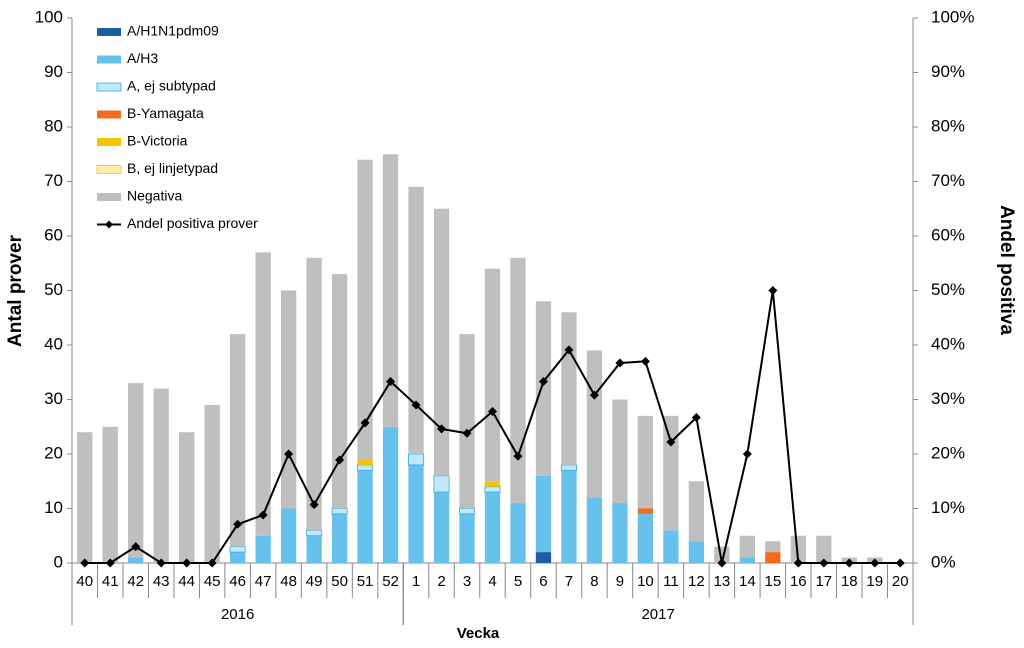  I want to click on x-tick-label: 1, so click(416, 581).